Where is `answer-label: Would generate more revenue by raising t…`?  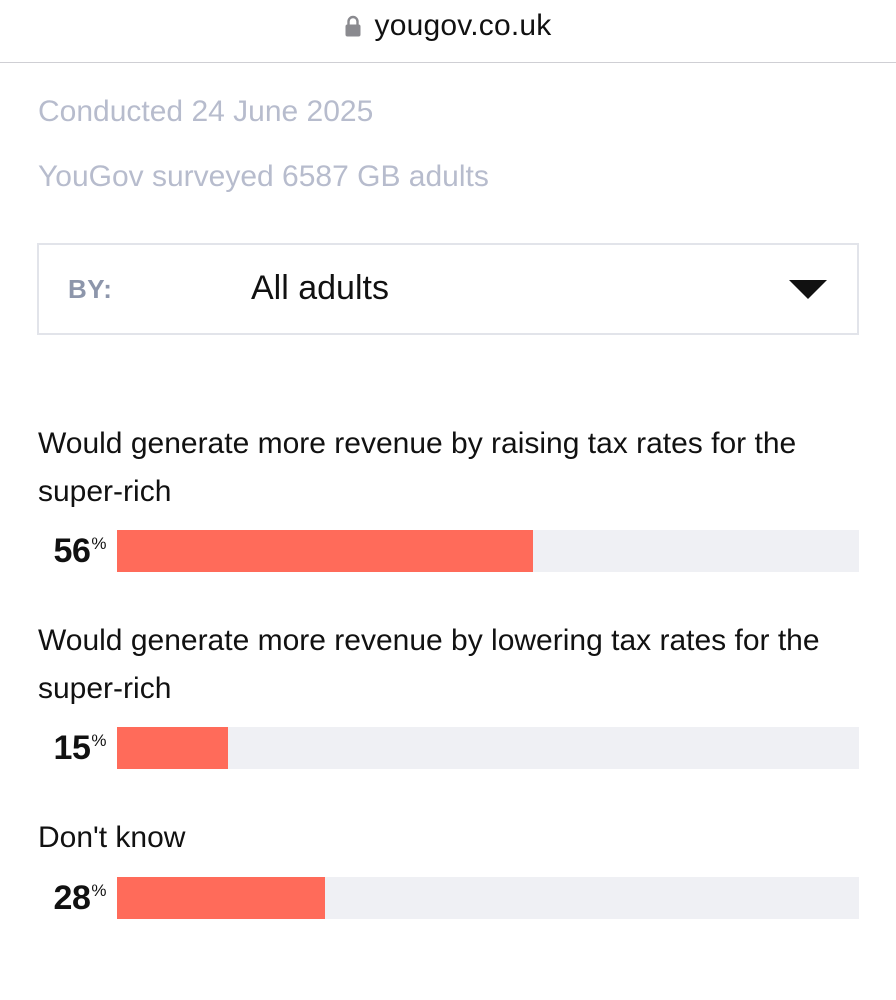
answer-label: Would generate more revenue by raising t… is located at coordinates (417, 467).